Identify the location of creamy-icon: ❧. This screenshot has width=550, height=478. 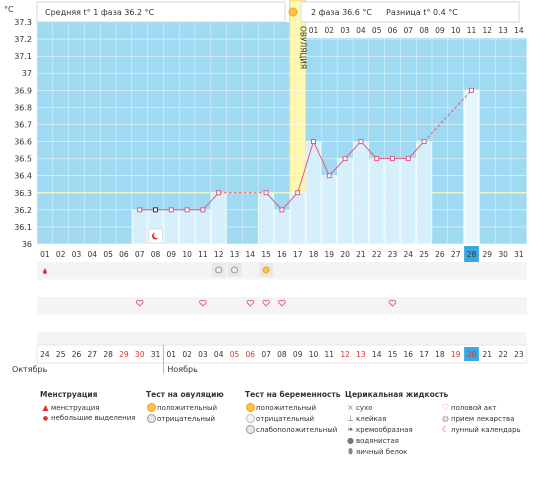
(350, 429).